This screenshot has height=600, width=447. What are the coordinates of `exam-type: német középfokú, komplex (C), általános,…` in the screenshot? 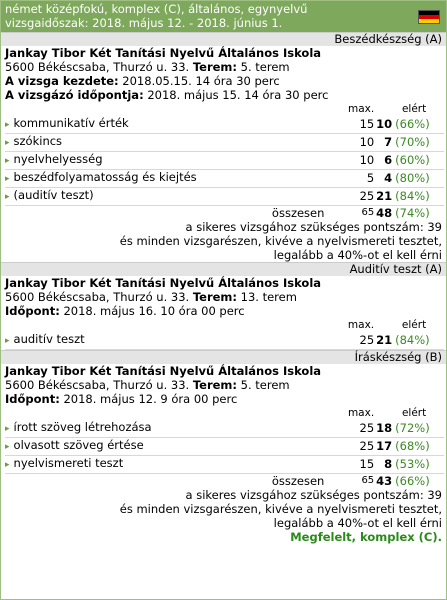 It's located at (156, 9).